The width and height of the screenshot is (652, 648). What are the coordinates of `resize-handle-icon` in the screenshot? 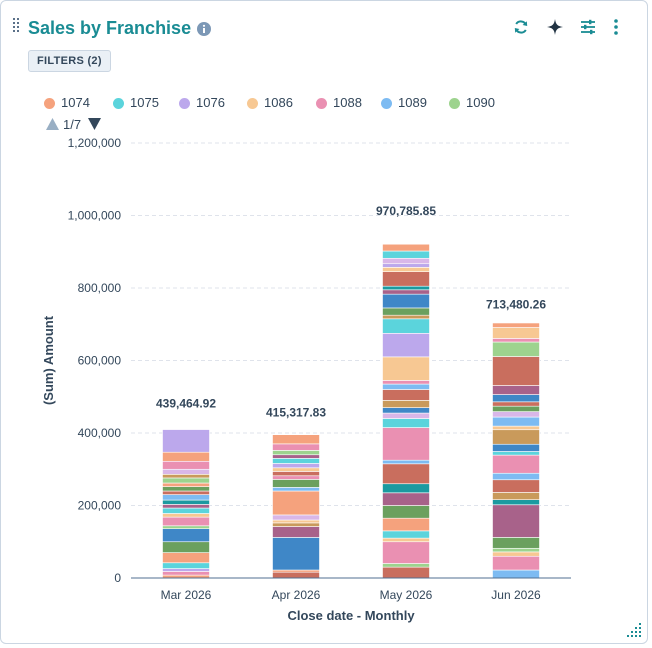 It's located at (634, 630).